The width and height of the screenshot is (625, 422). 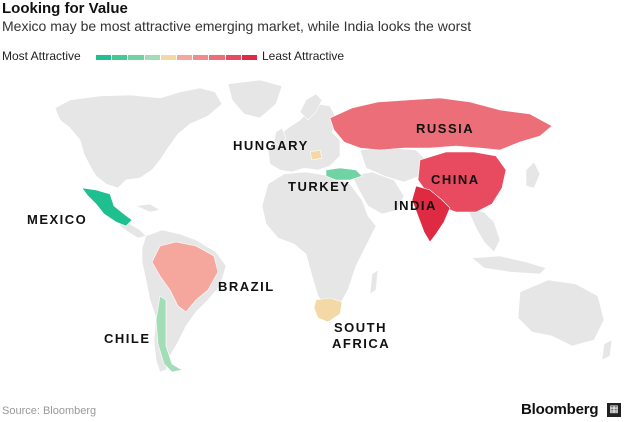 I want to click on legend-color-scale, so click(x=177, y=57).